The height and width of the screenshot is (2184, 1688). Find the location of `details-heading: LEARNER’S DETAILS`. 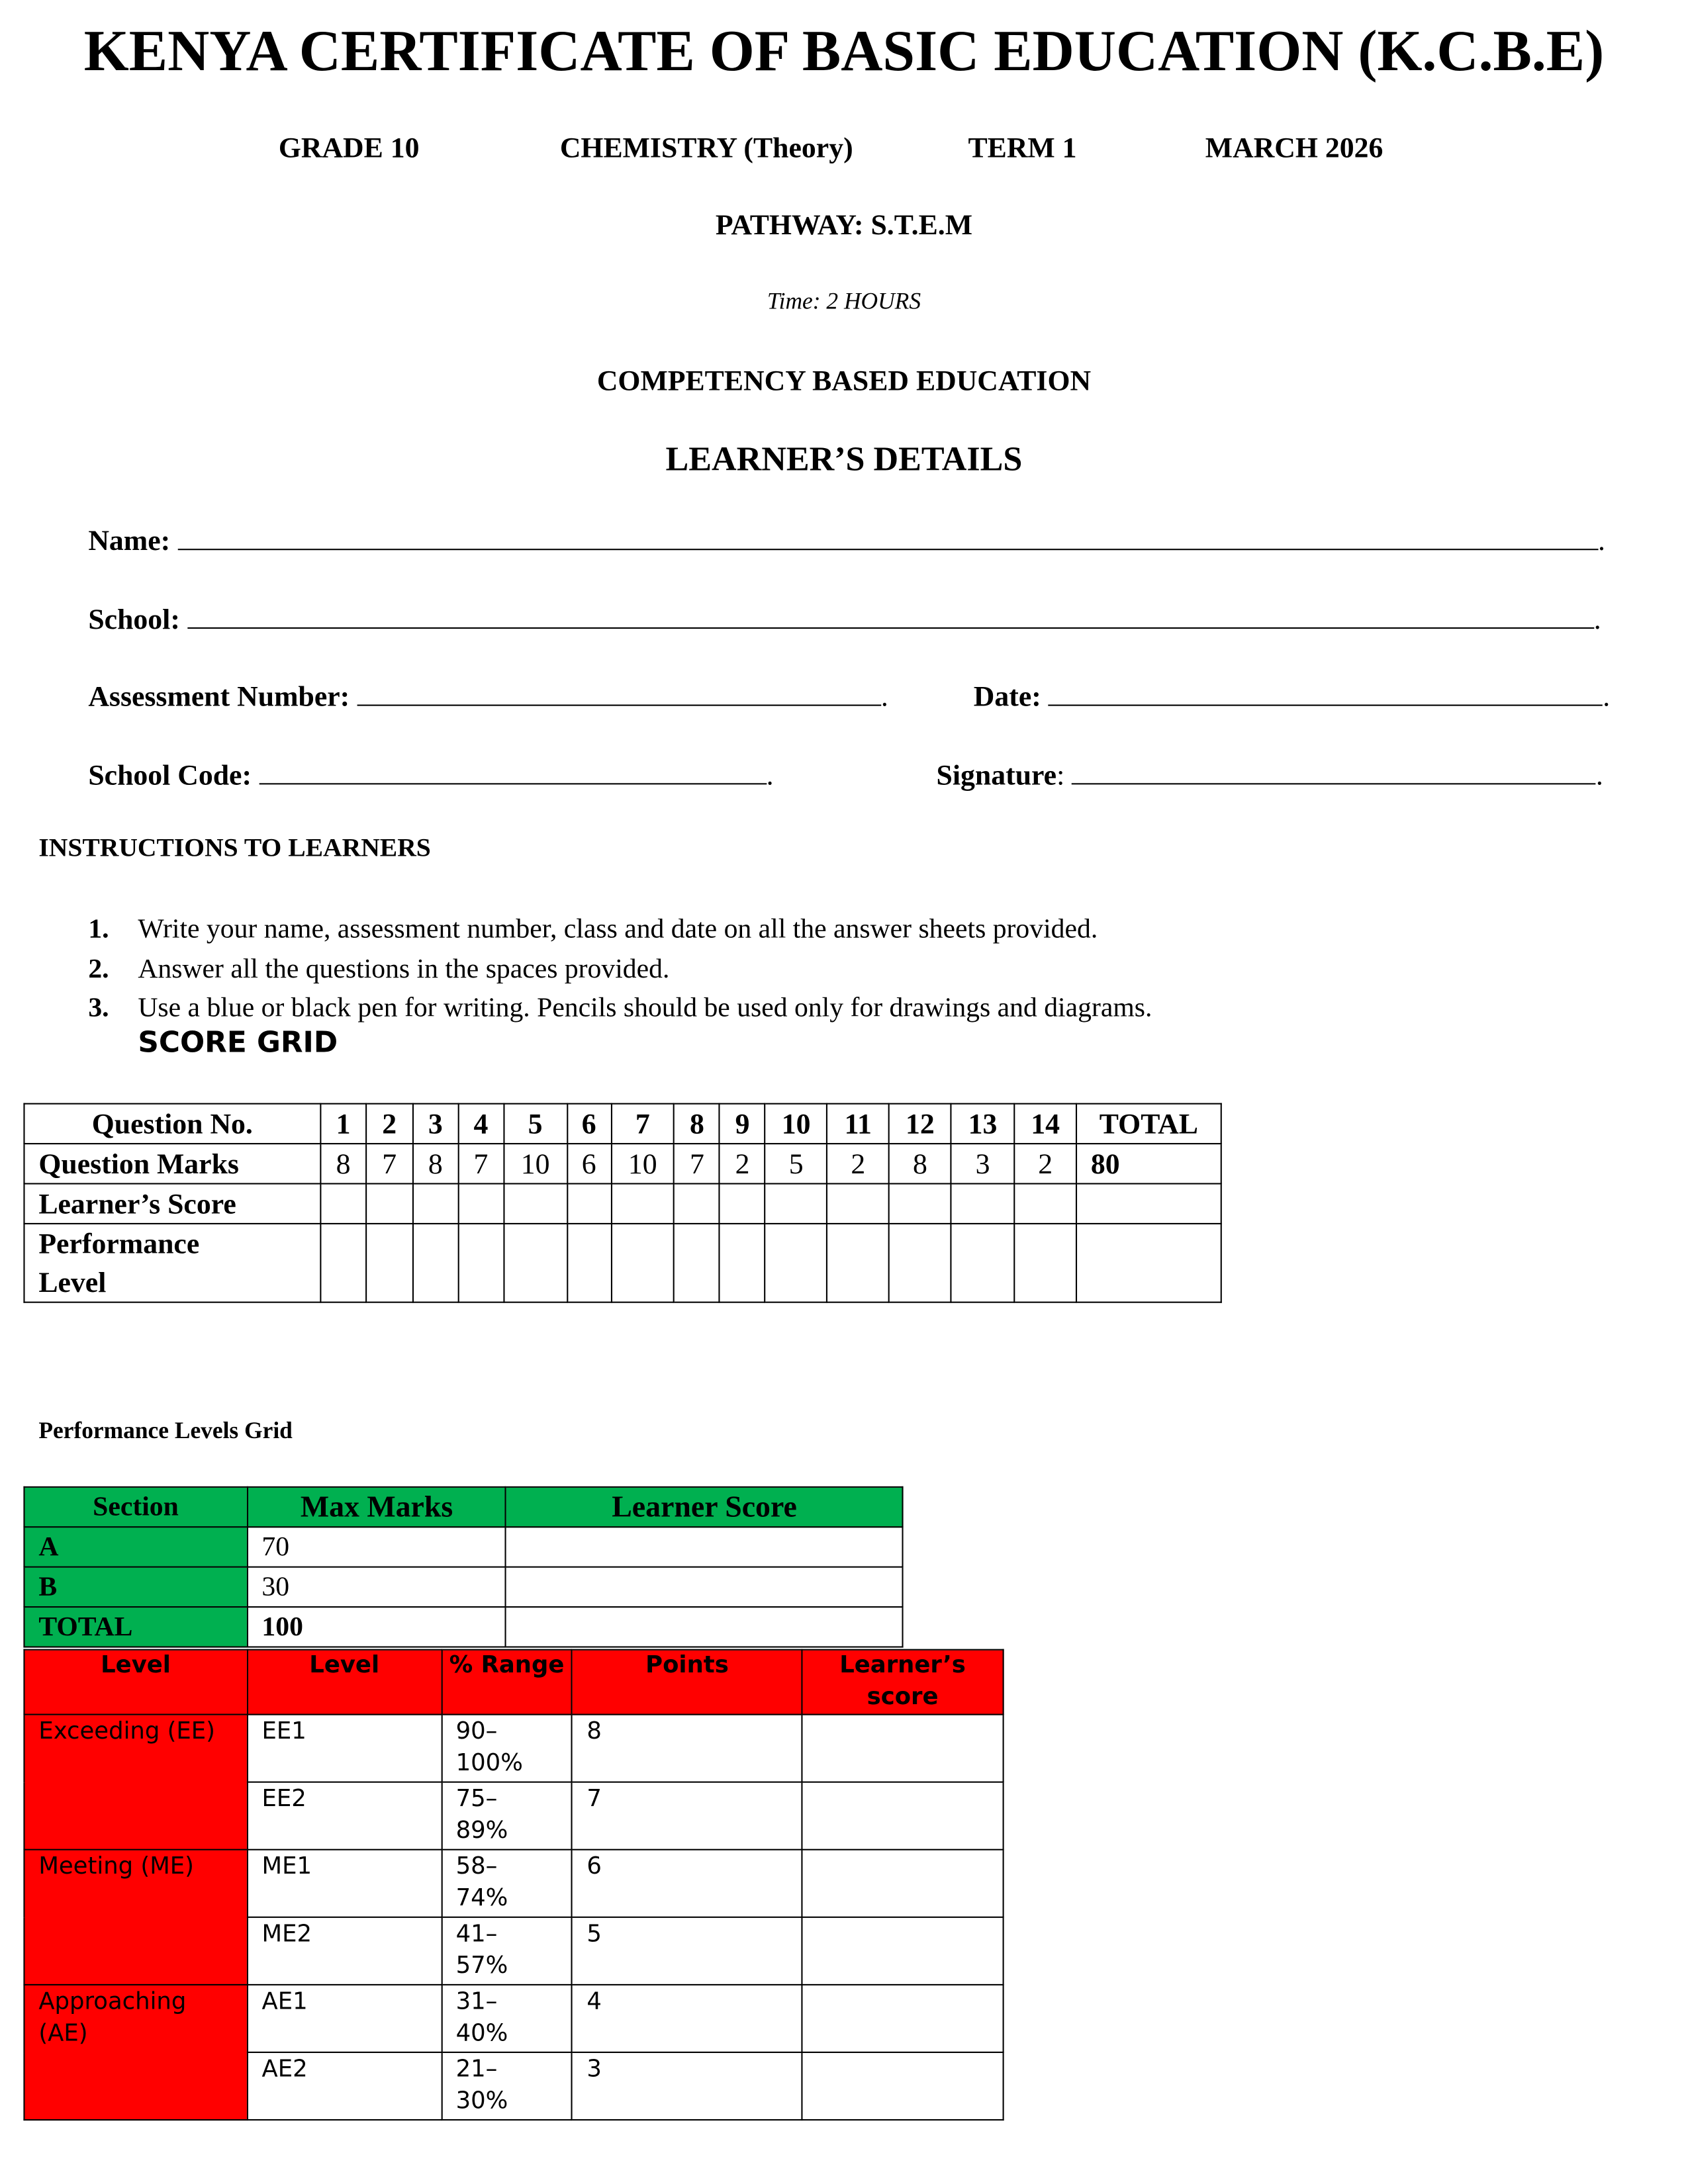

details-heading: LEARNER’S DETAILS is located at coordinates (844, 459).